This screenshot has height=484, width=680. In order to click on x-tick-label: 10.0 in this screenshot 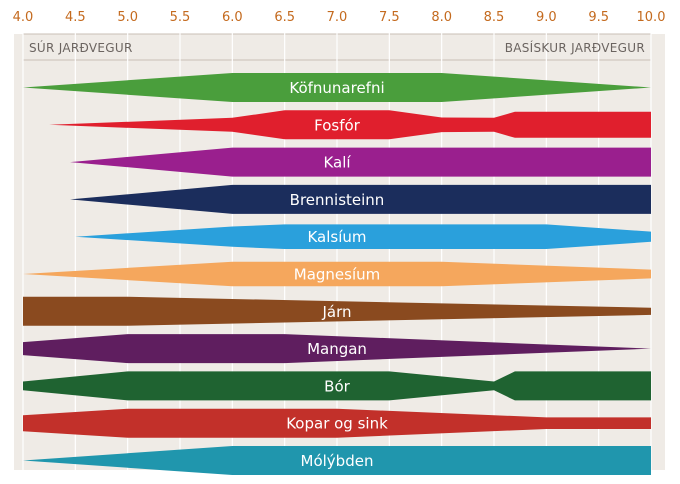, I will do `click(651, 17)`.